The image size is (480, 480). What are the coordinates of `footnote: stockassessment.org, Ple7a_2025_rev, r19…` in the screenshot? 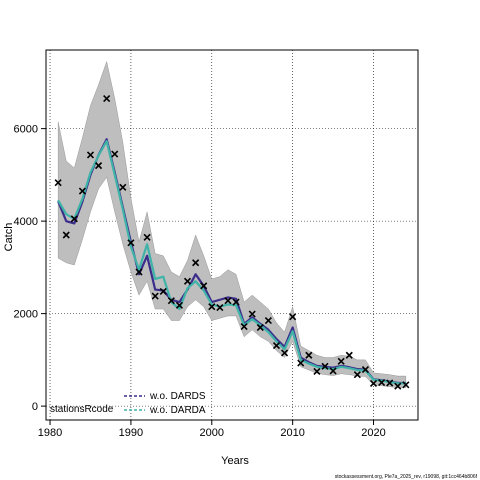 It's located at (406, 477).